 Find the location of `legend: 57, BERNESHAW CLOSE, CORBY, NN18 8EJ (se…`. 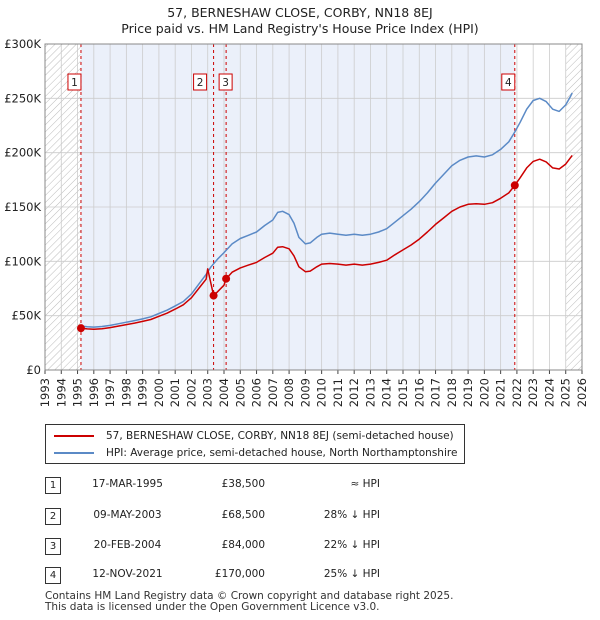

legend: 57, BERNESHAW CLOSE, CORBY, NN18 8EJ (se… is located at coordinates (255, 444).